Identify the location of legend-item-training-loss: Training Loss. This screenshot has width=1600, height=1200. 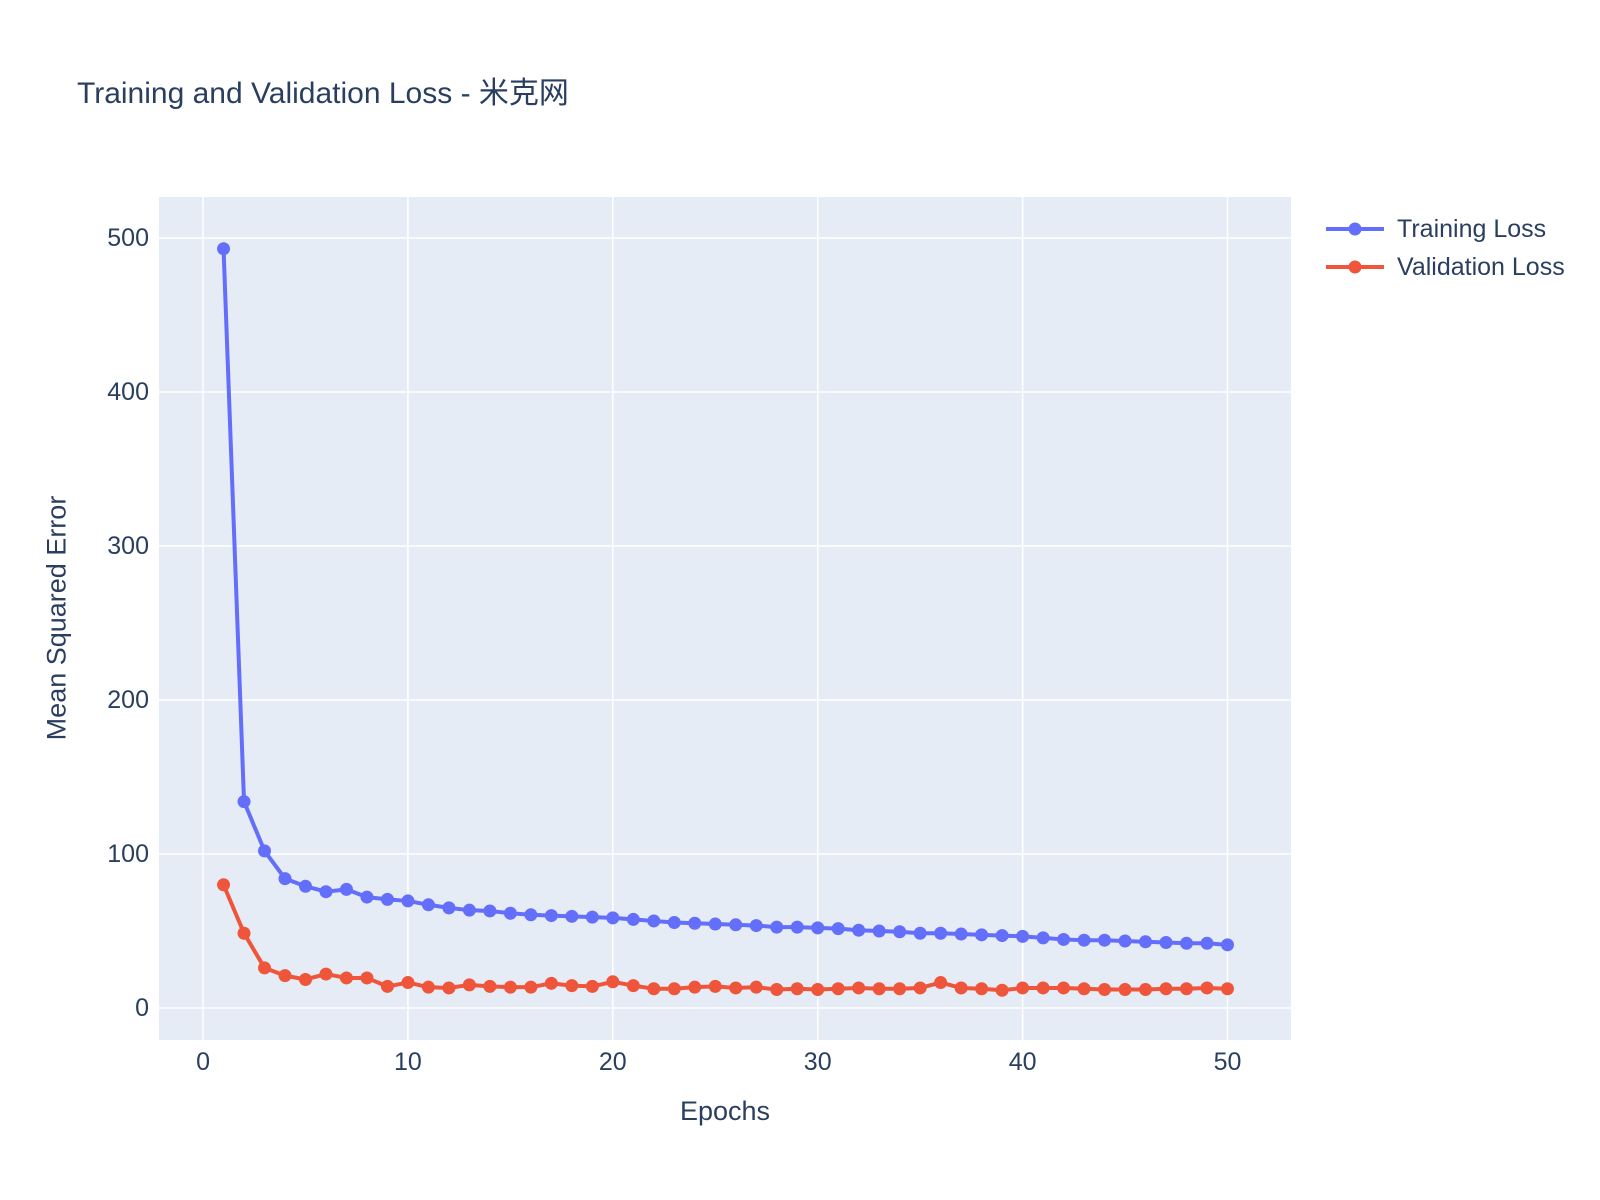
(1445, 229).